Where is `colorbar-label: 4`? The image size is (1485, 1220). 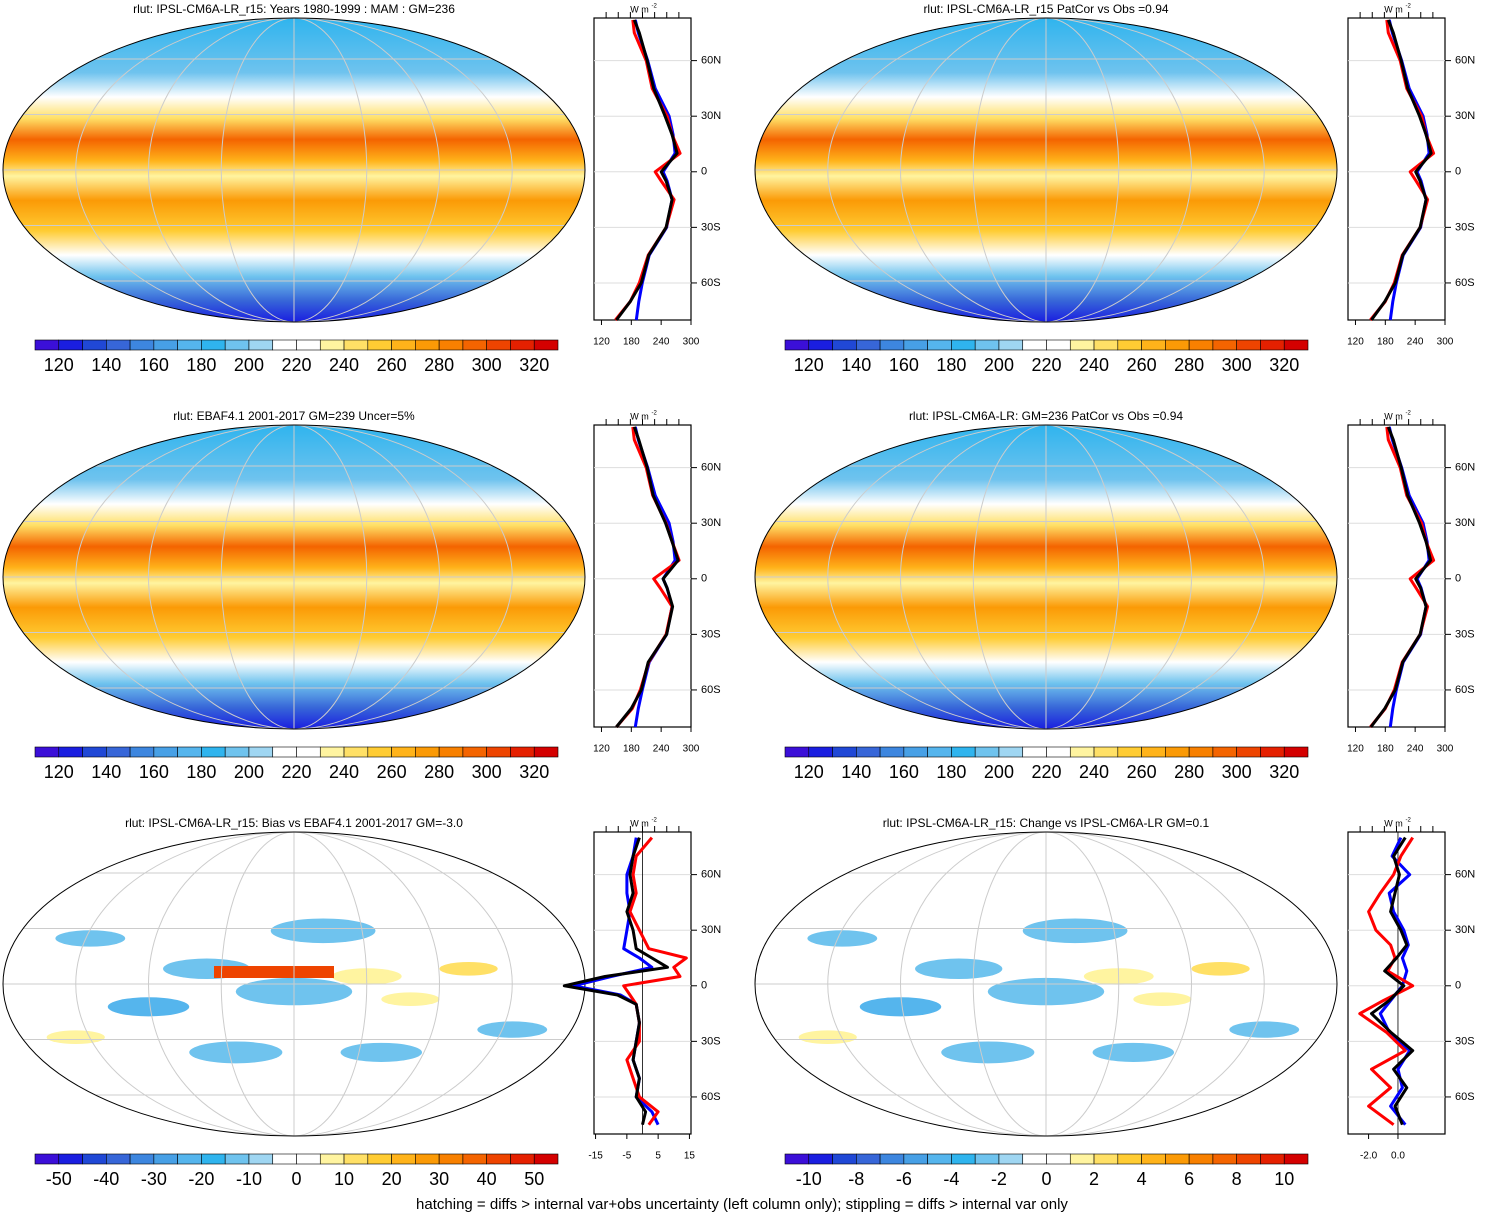
colorbar-label: 4 is located at coordinates (1142, 1179).